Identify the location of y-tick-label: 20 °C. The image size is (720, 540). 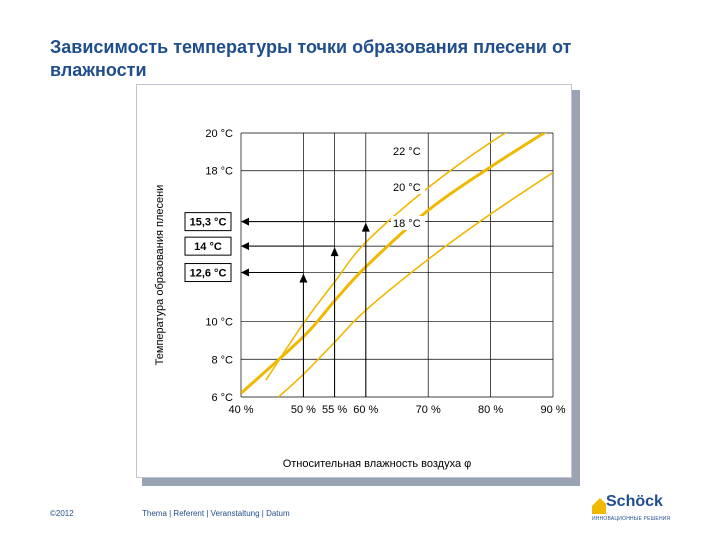
(219, 134).